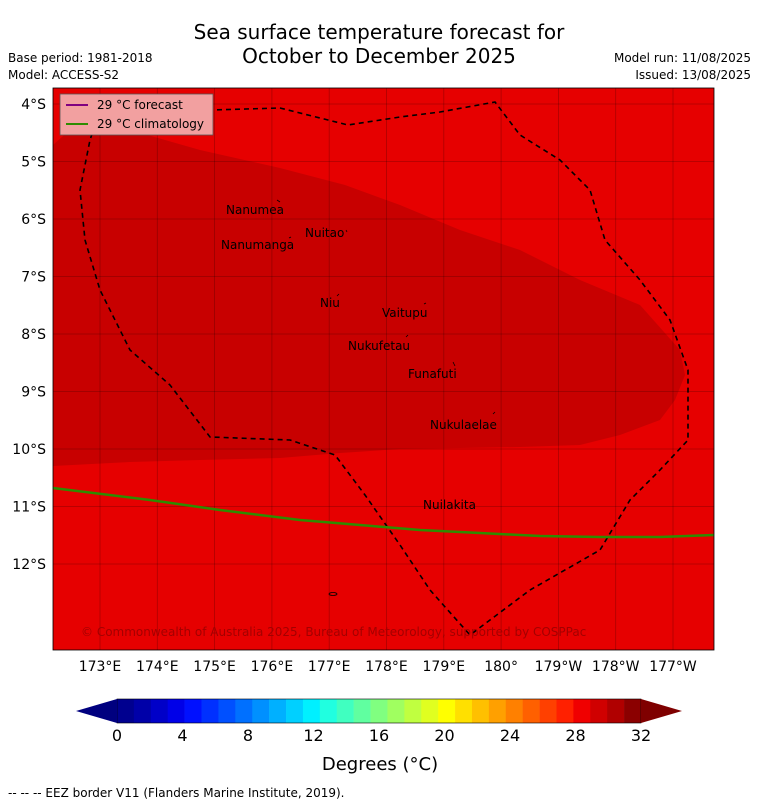 The image size is (758, 804). I want to click on island-marker-nanumea, so click(278, 201).